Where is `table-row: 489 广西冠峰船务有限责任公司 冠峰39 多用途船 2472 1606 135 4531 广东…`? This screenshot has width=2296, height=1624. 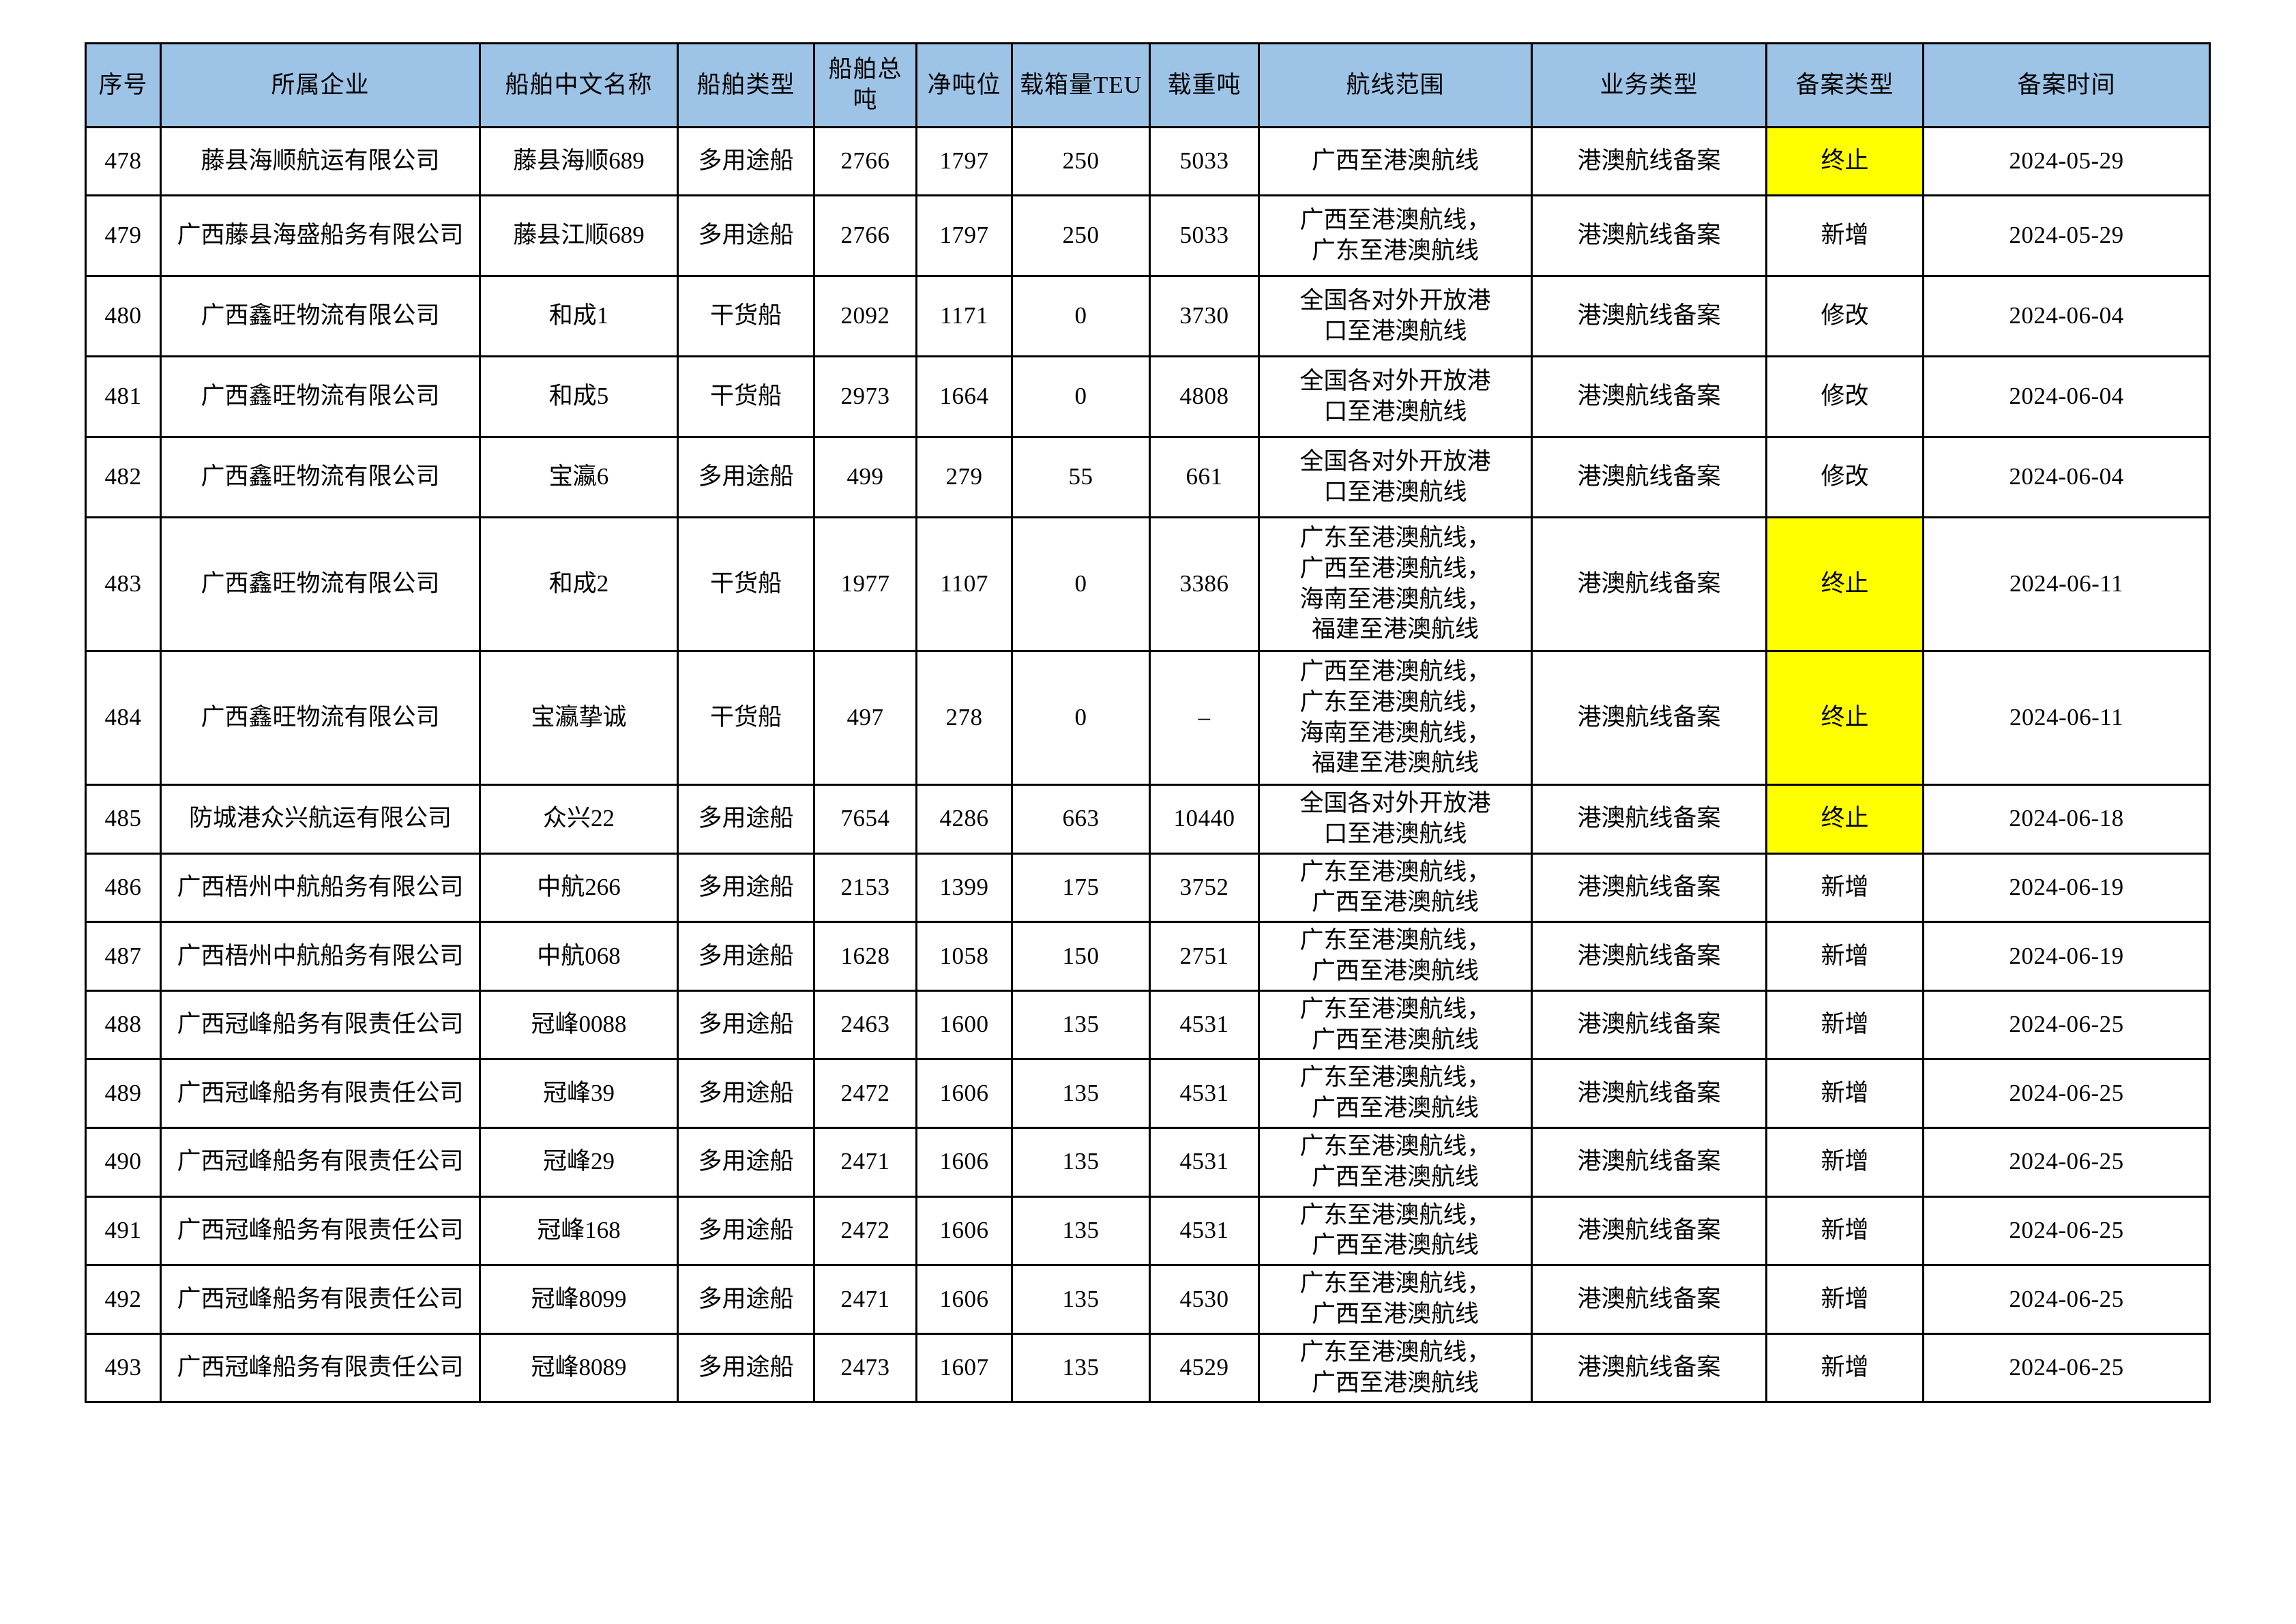 table-row: 489 广西冠峰船务有限责任公司 冠峰39 多用途船 2472 1606 135 4531 广东… is located at coordinates (1148, 1093).